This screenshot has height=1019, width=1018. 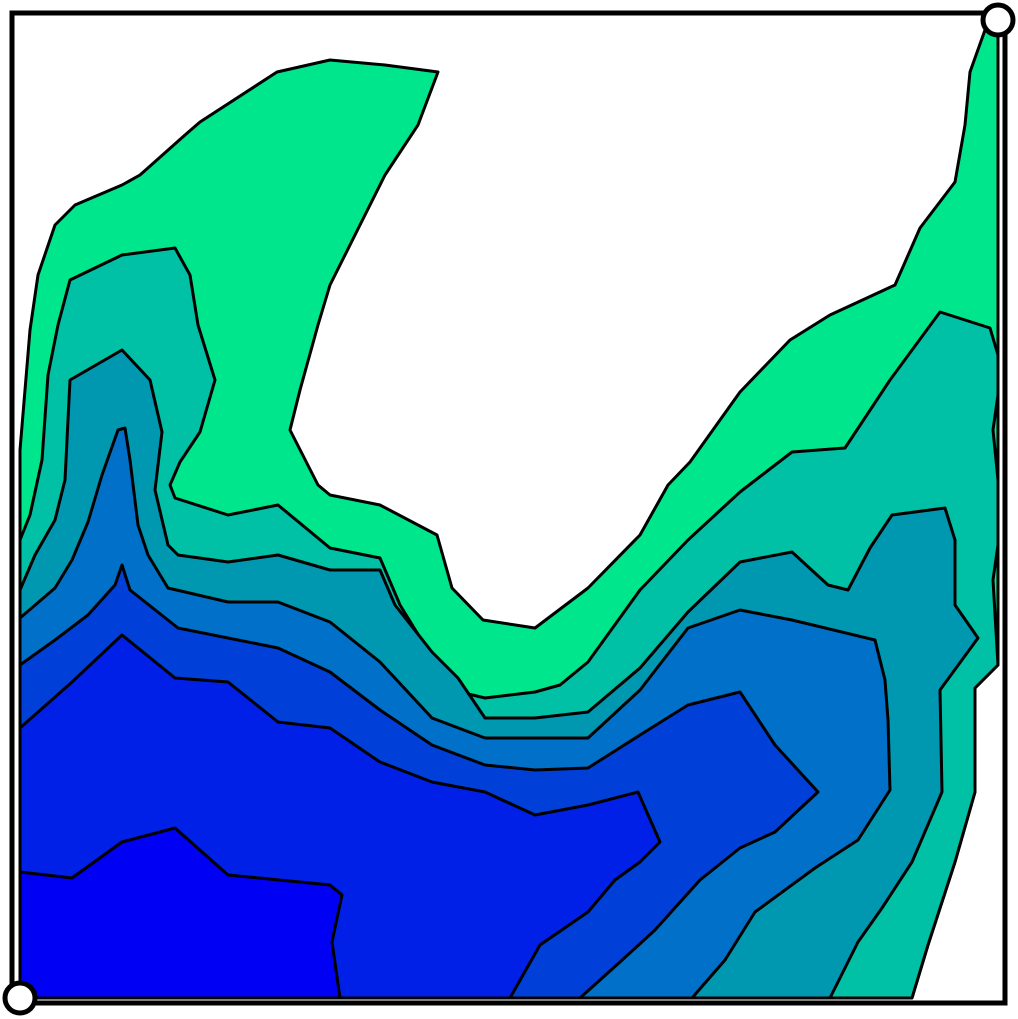 What do you see at coordinates (998, 20) in the screenshot?
I see `corner-handle-top-right` at bounding box center [998, 20].